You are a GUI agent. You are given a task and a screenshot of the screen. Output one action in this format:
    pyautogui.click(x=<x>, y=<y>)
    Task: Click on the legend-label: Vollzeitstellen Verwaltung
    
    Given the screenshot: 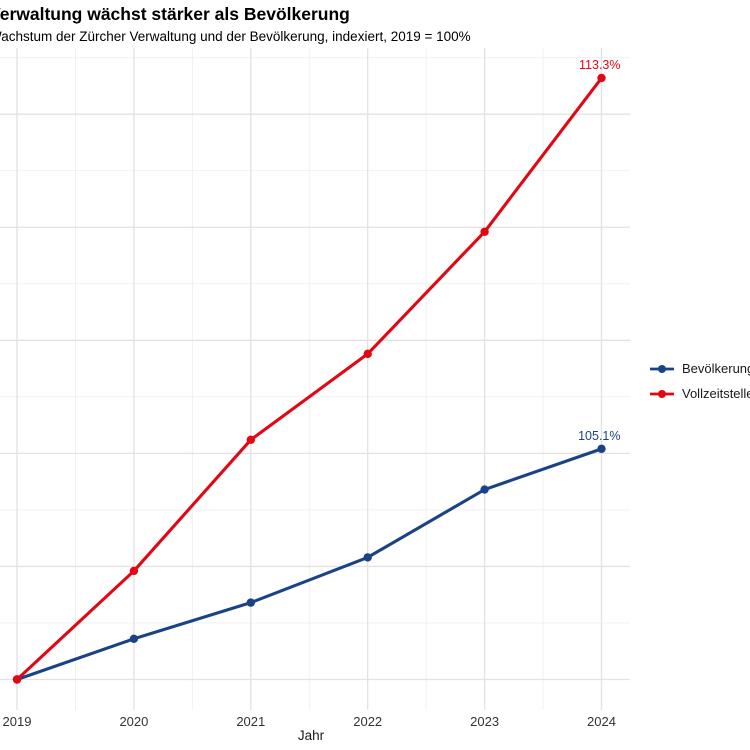 What is the action you would take?
    pyautogui.click(x=716, y=393)
    